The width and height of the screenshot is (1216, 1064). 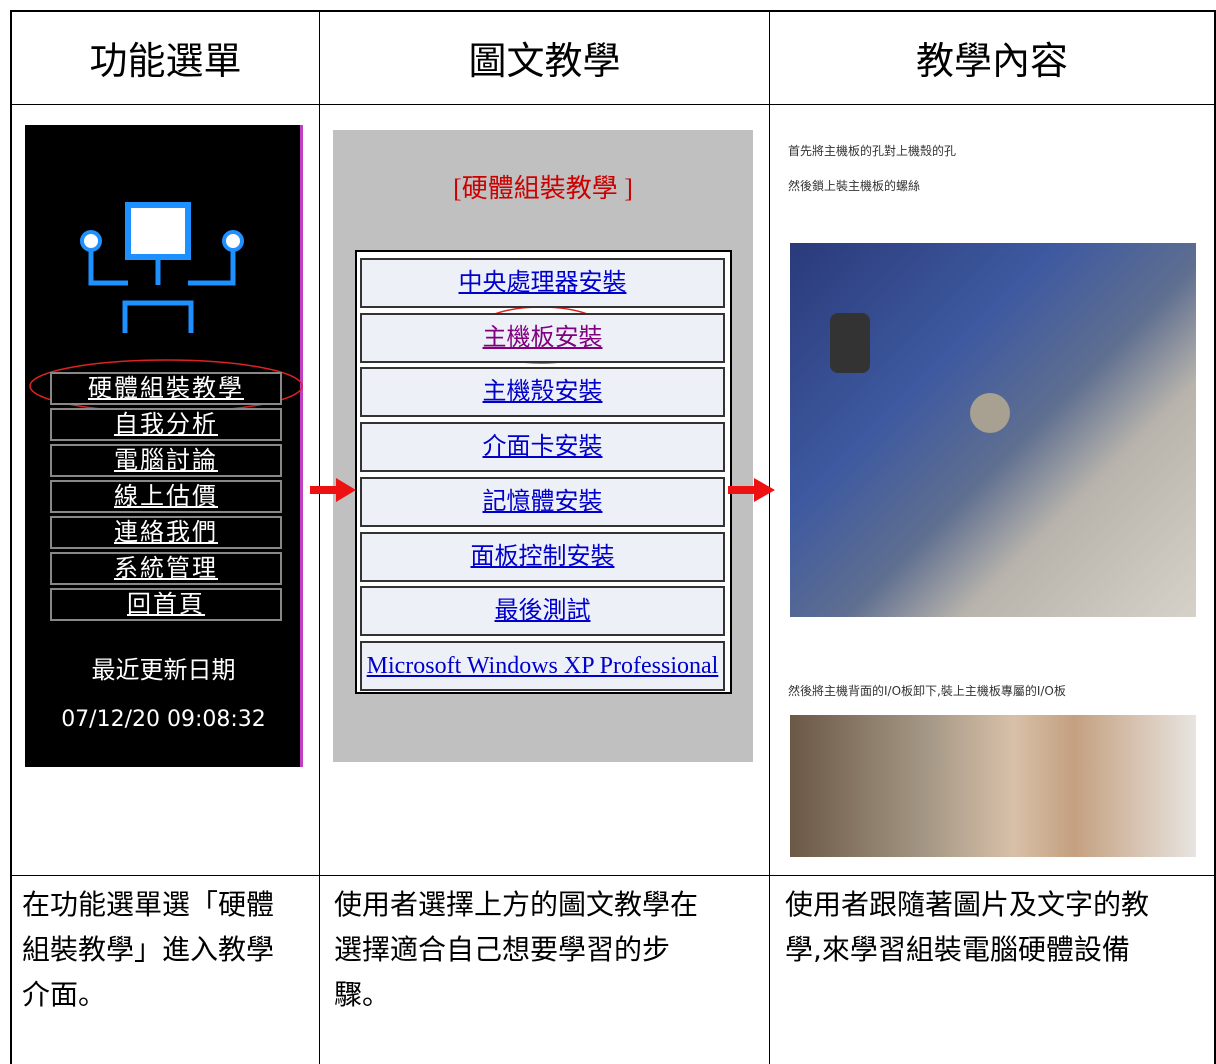 What do you see at coordinates (166, 496) in the screenshot?
I see `menu-item: 線上估價` at bounding box center [166, 496].